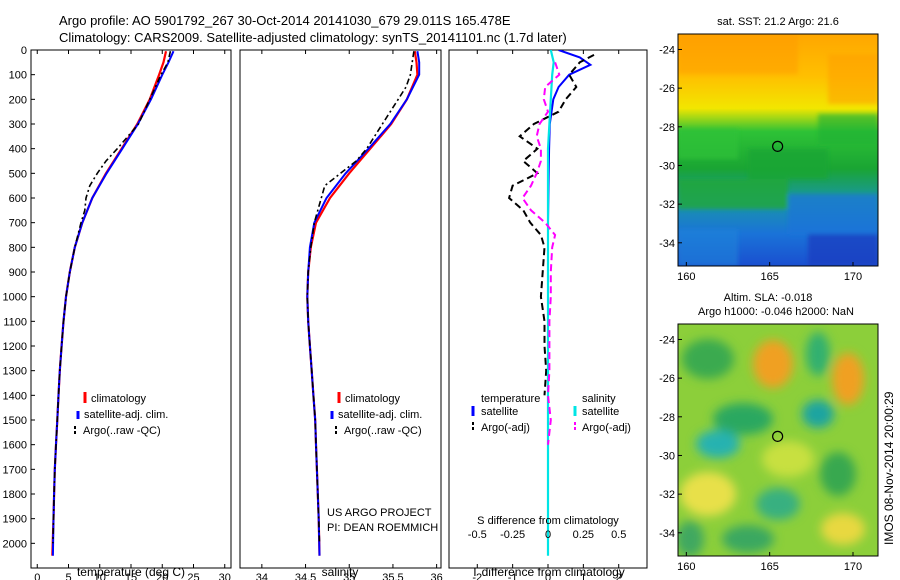  I want to click on x-tick-label: 30, so click(225, 576).